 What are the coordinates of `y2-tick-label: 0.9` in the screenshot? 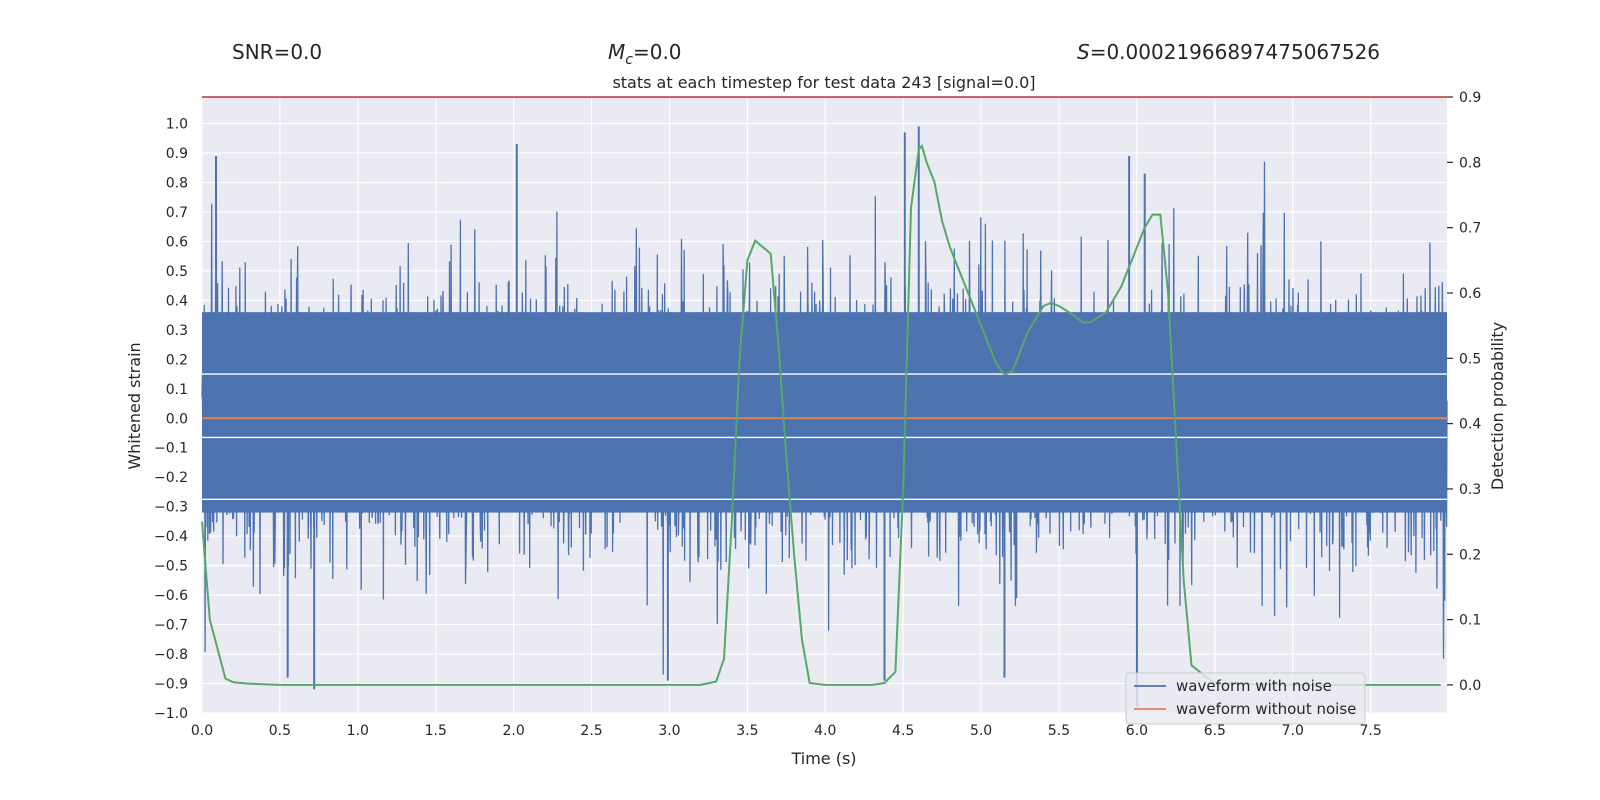 It's located at (1470, 98).